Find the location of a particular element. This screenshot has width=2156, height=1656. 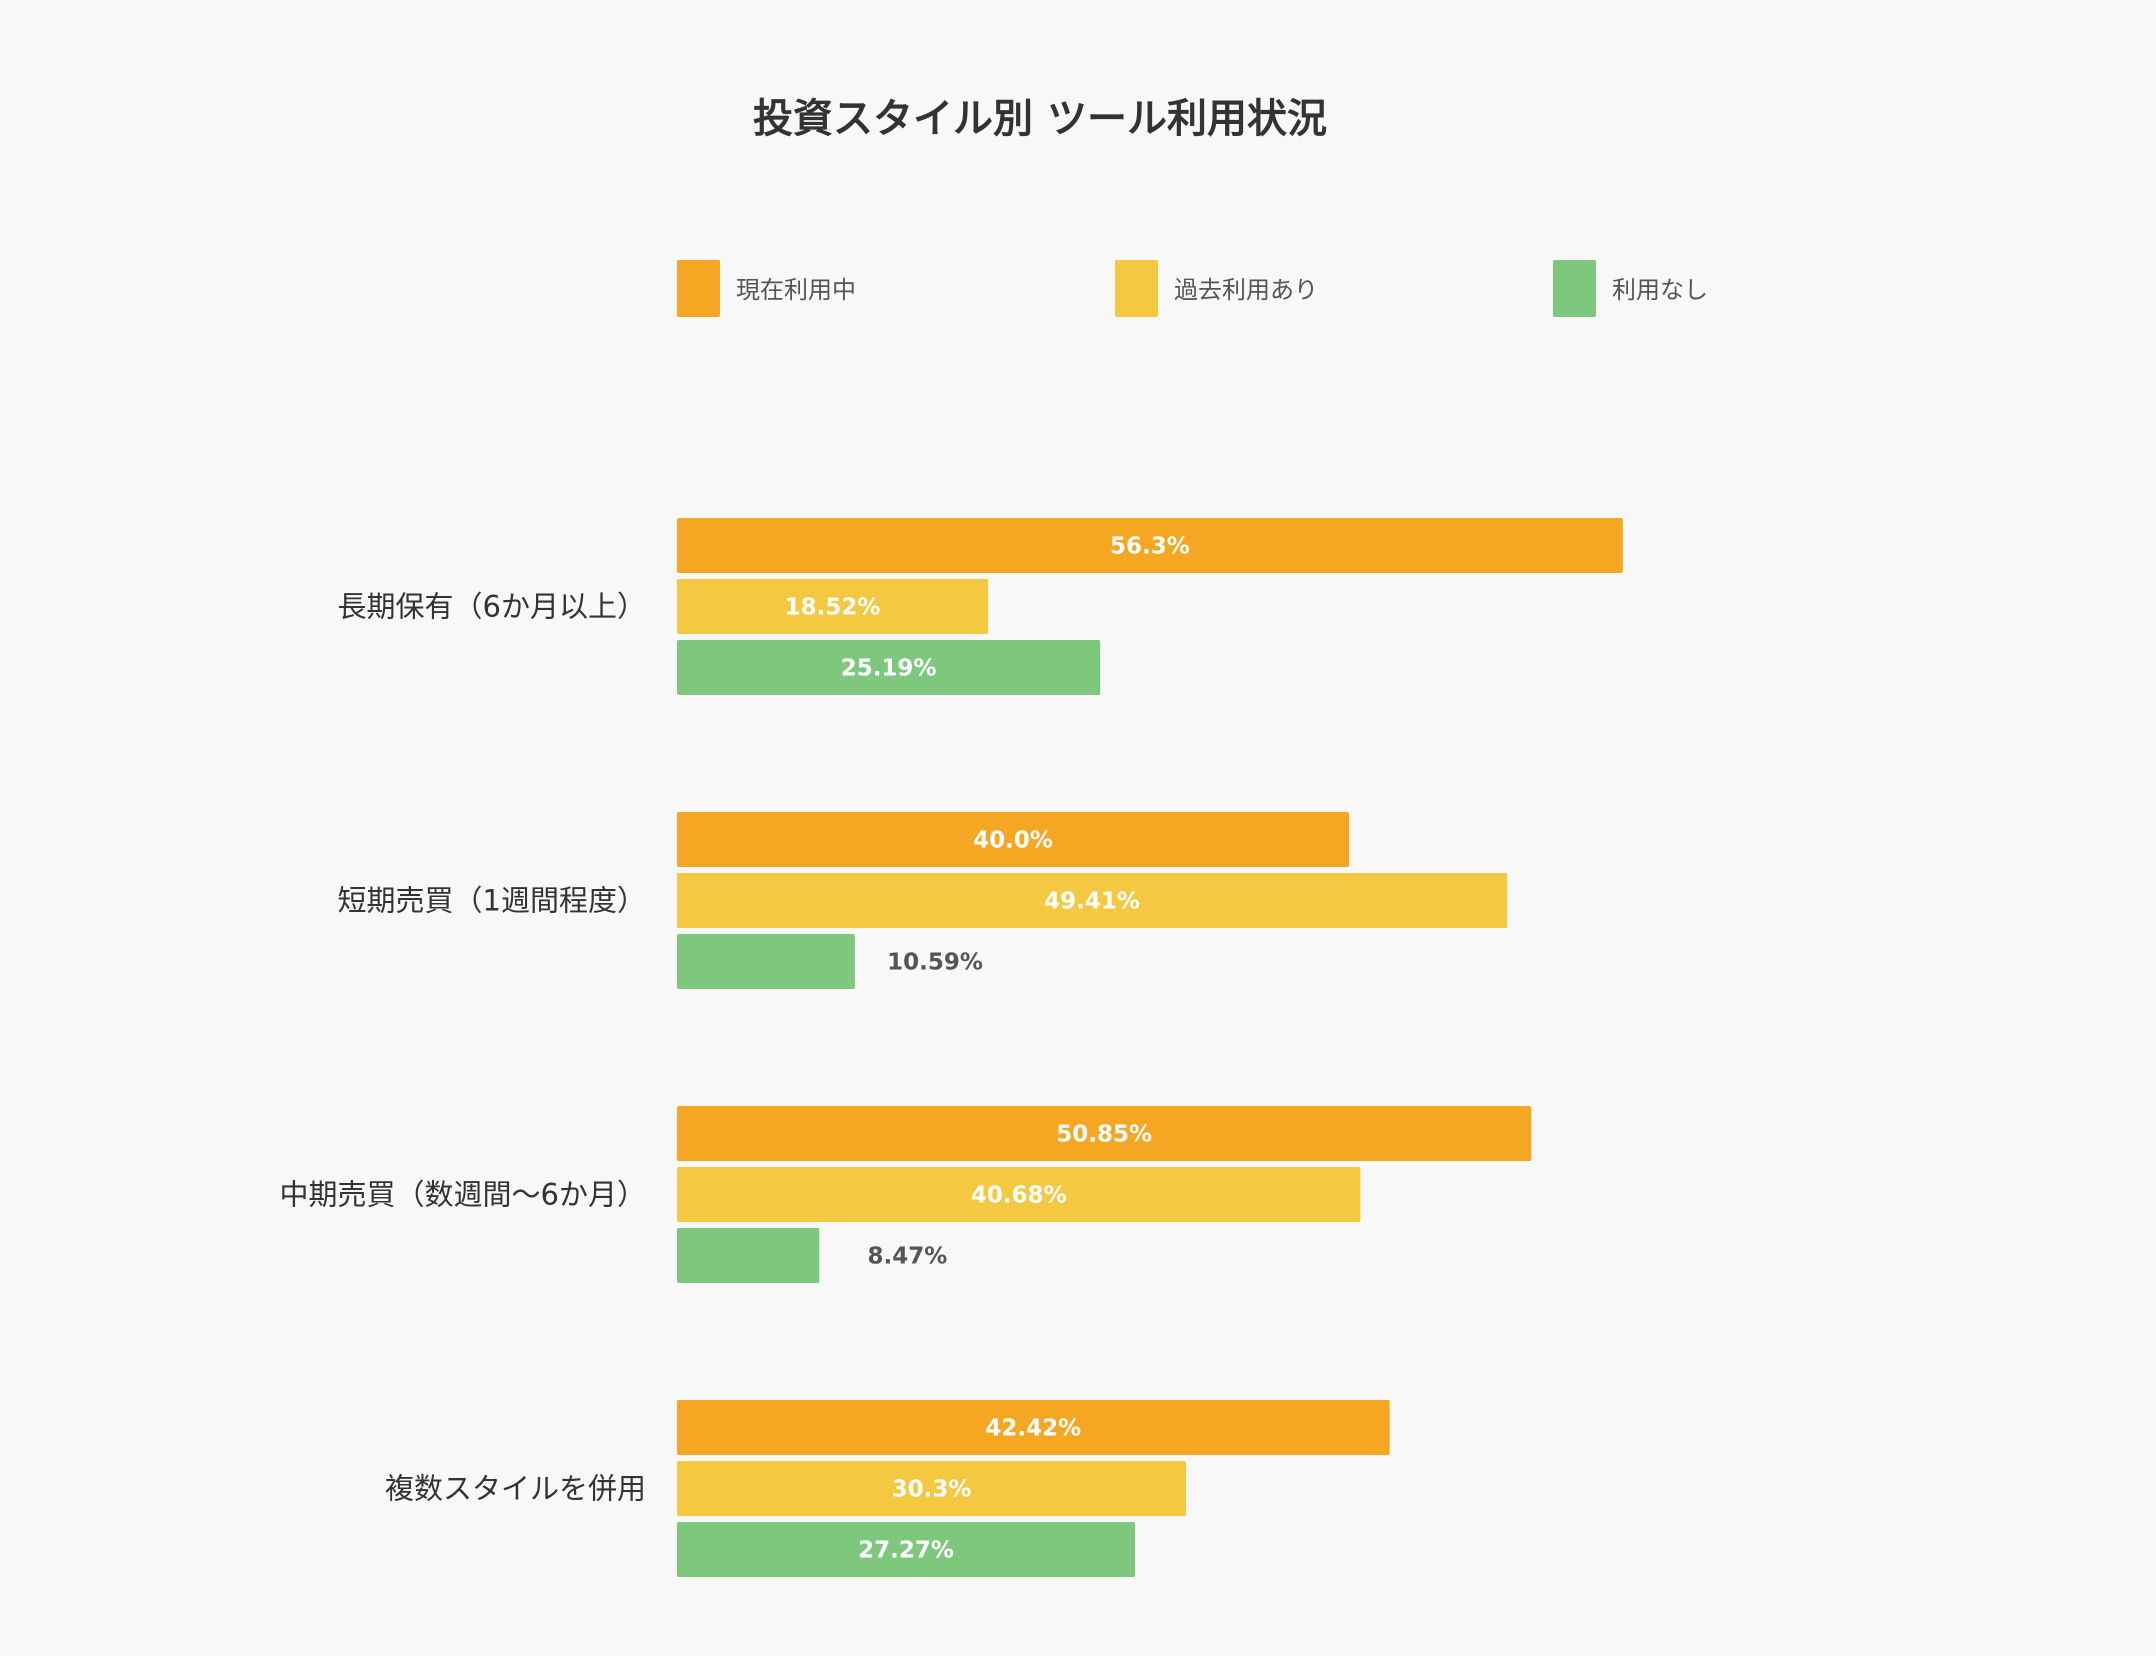

value-label-2-2: 49.41% is located at coordinates (1092, 902).